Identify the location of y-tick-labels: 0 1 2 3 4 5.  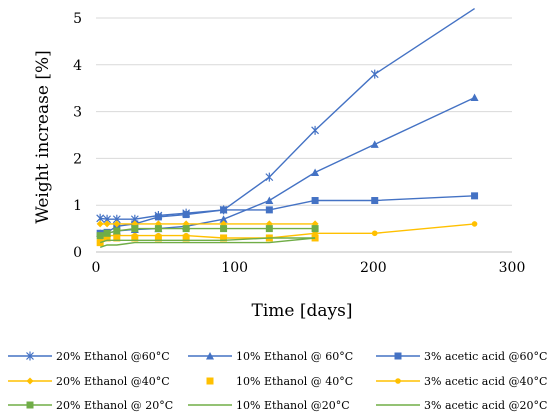
(77, 136).